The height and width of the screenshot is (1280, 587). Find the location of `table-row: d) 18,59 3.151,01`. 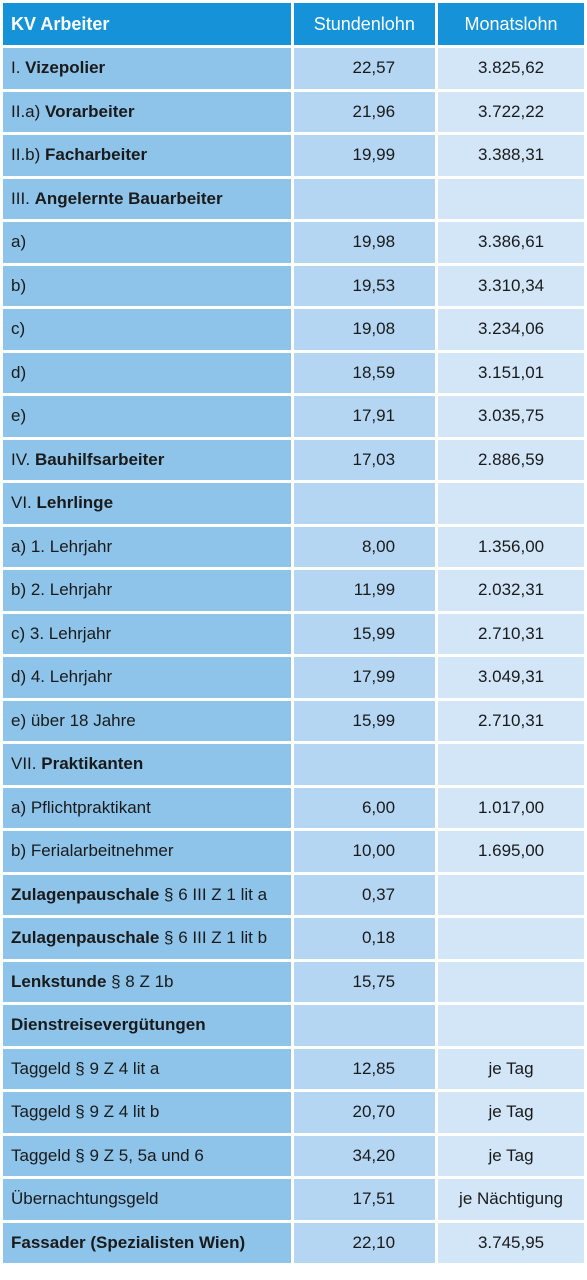

table-row: d) 18,59 3.151,01 is located at coordinates (293, 372).